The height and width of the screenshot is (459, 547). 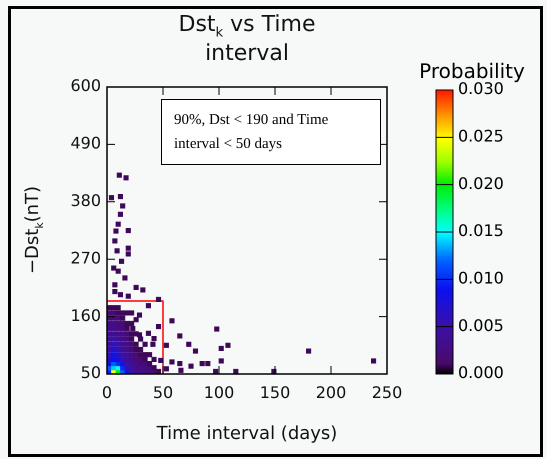 What do you see at coordinates (271, 132) in the screenshot?
I see `text-box: 90%, Dst < 190 and Time interval < 50 days` at bounding box center [271, 132].